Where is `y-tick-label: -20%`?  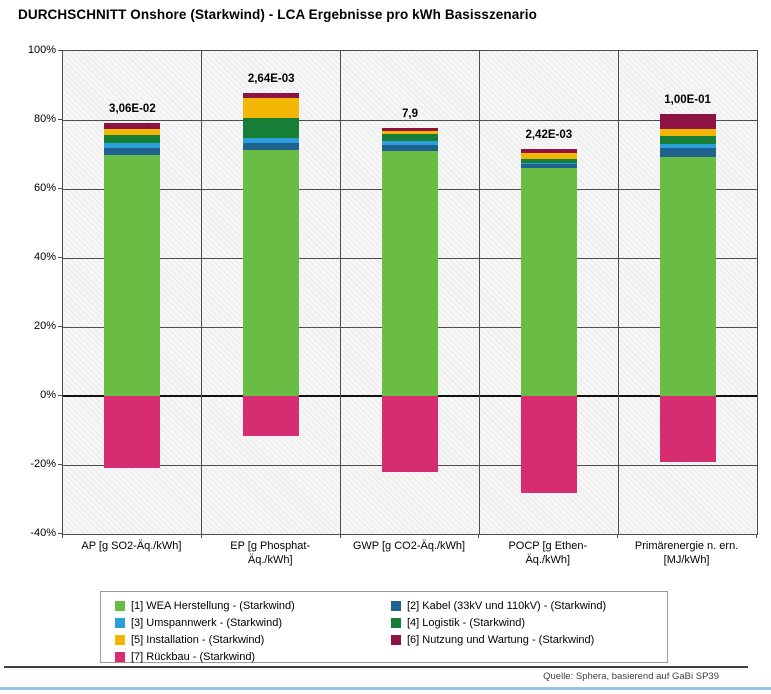 y-tick-label: -20% is located at coordinates (43, 464).